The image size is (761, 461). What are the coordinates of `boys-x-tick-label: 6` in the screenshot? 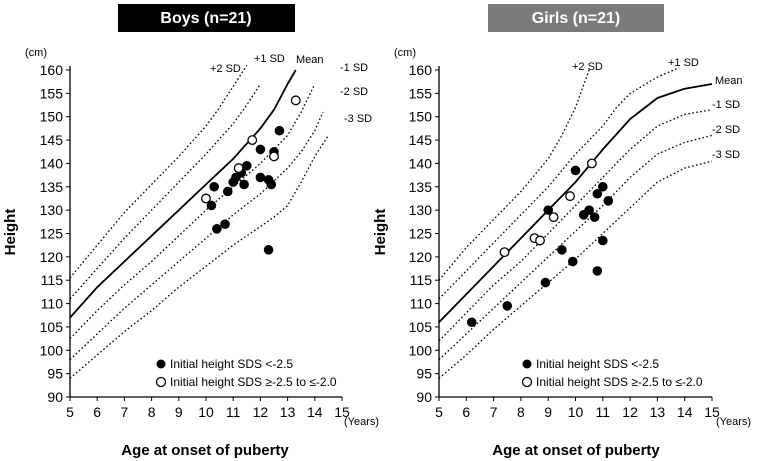 It's located at (97, 412).